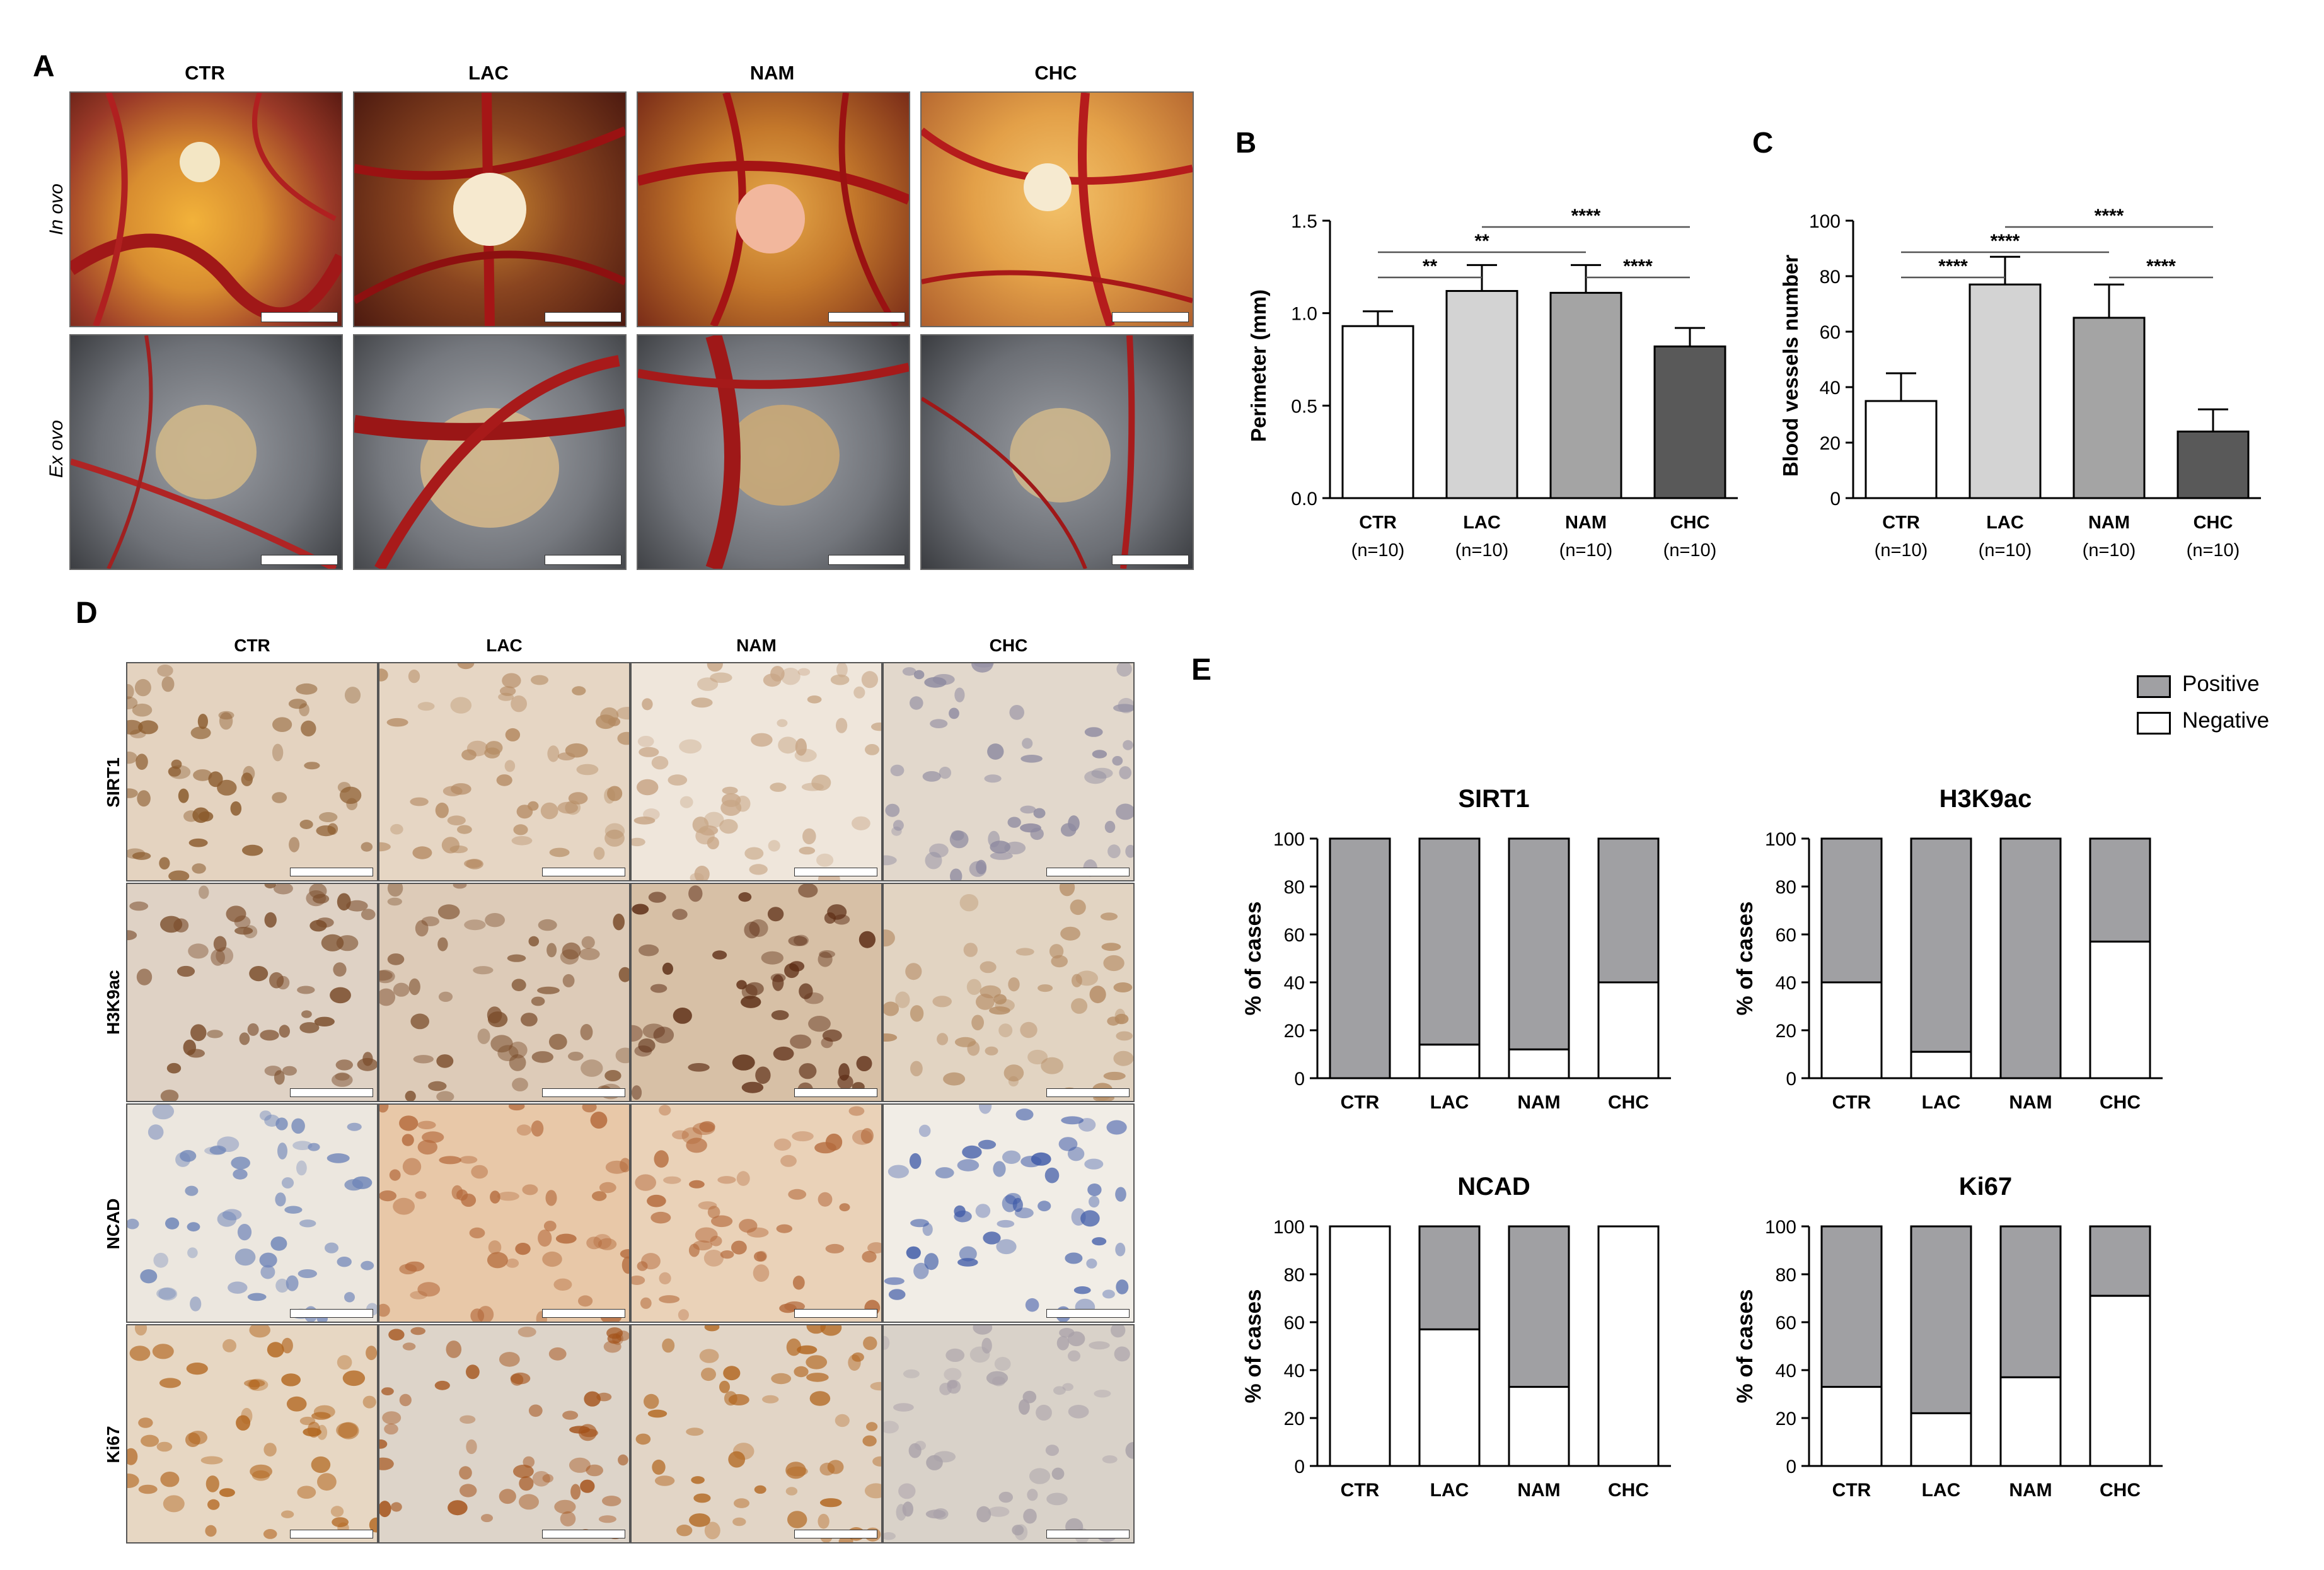  What do you see at coordinates (1055, 73) in the screenshot?
I see `panel-a-col-chc: CHC` at bounding box center [1055, 73].